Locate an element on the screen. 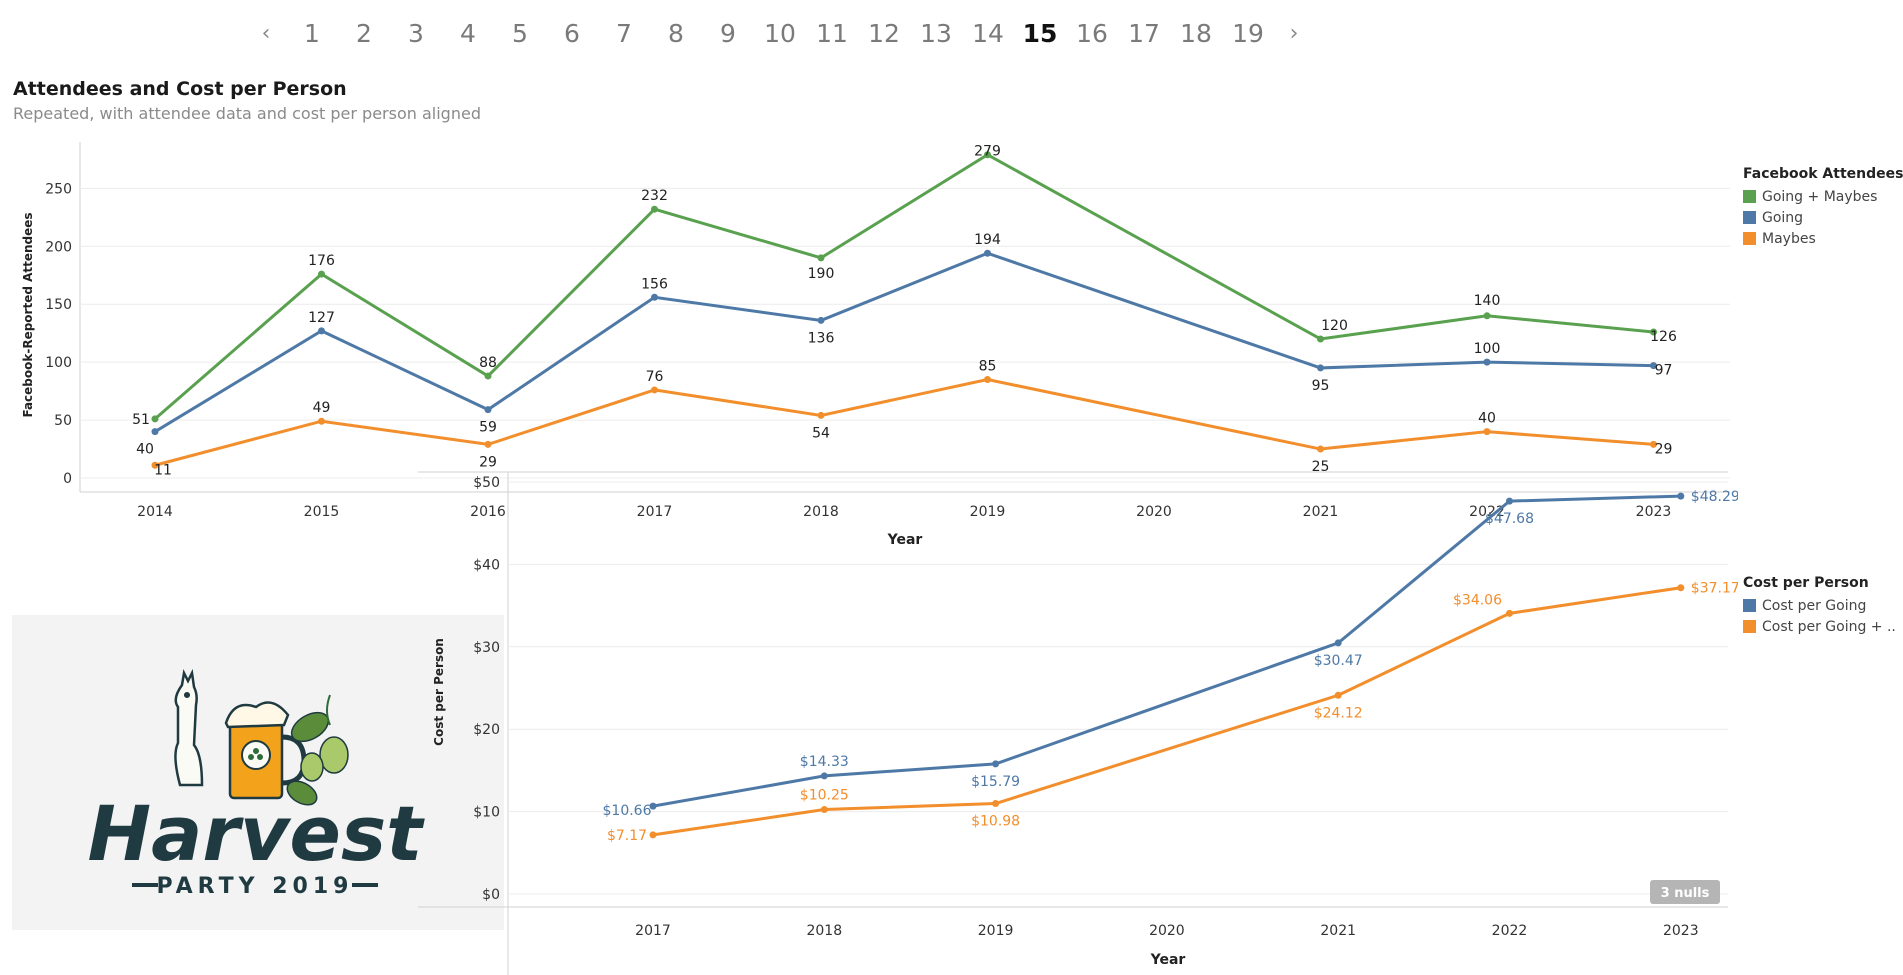 This screenshot has width=1903, height=975. data-label: 88 is located at coordinates (488, 363).